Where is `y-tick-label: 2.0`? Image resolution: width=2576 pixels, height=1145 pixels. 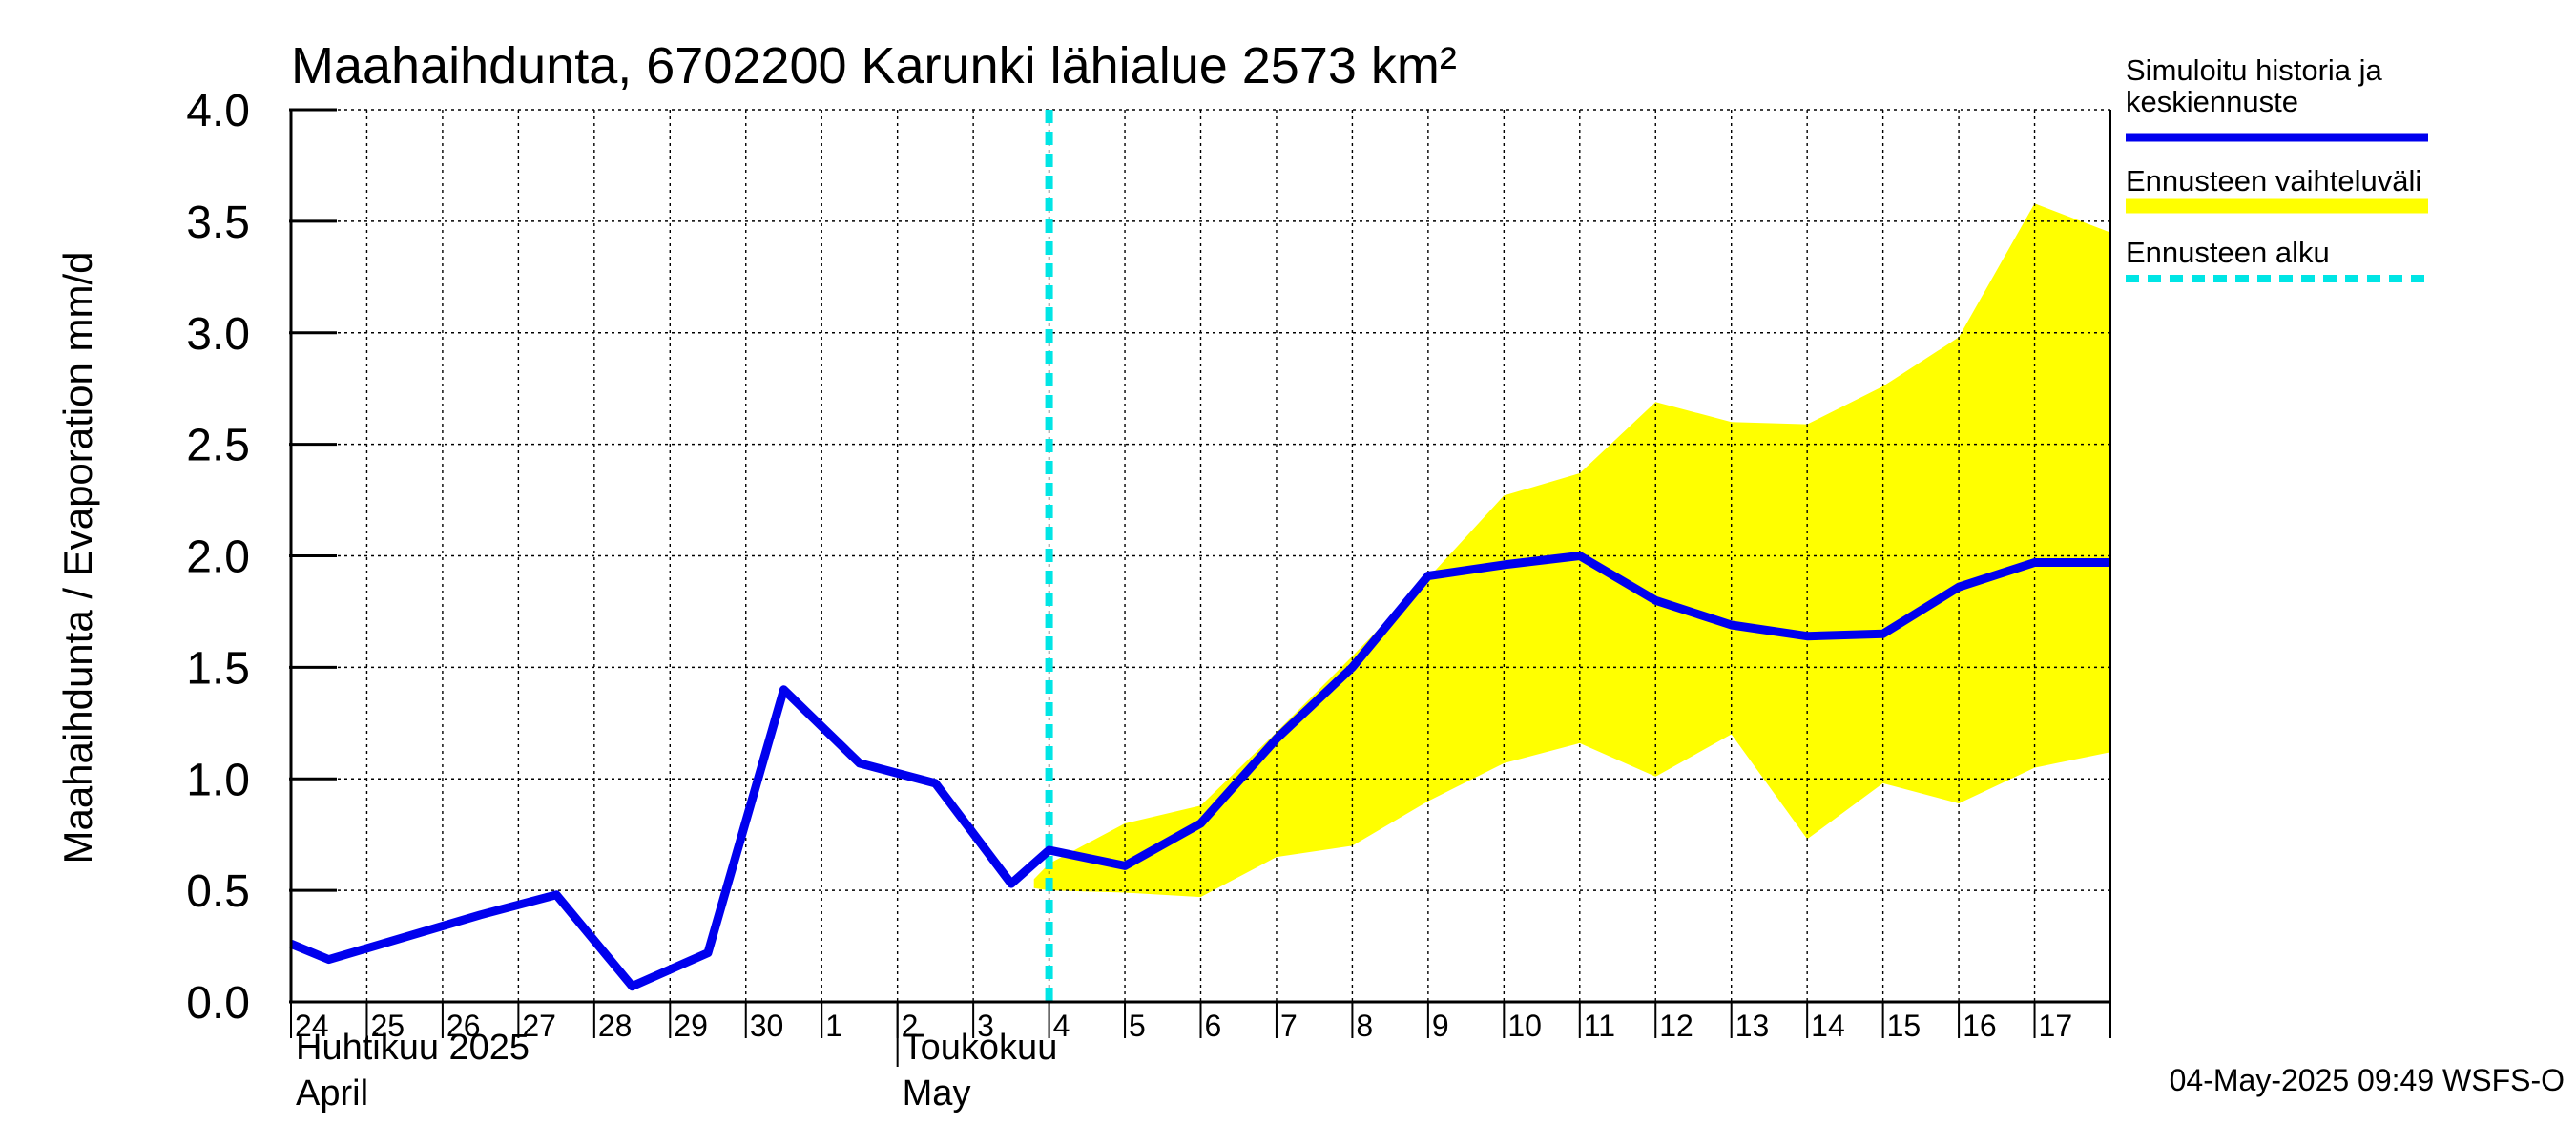
y-tick-label: 2.0 is located at coordinates (218, 557).